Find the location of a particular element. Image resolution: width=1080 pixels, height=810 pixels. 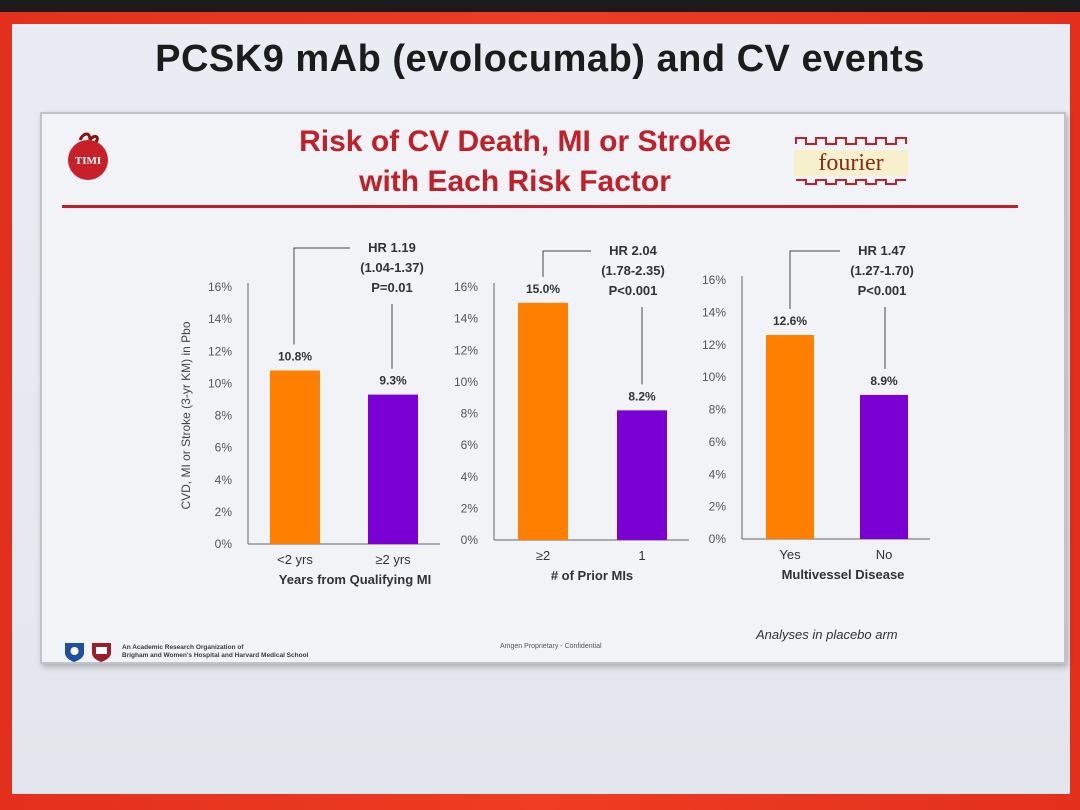

hr-annotation-line: HR 1.19 is located at coordinates (392, 247).